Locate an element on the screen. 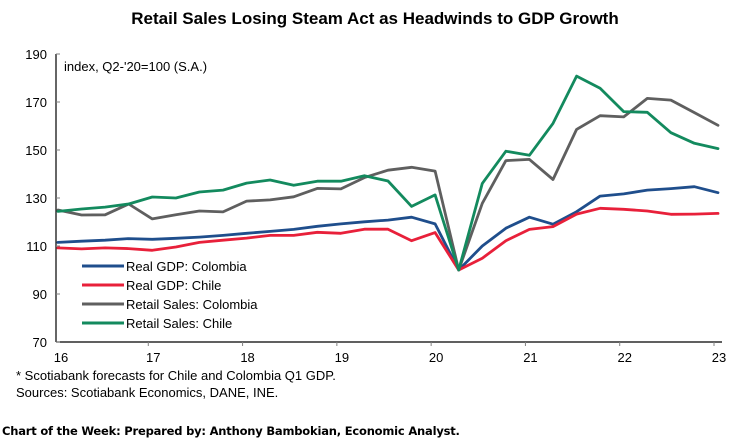 The width and height of the screenshot is (750, 444). x-tick-label: 20 is located at coordinates (436, 357).